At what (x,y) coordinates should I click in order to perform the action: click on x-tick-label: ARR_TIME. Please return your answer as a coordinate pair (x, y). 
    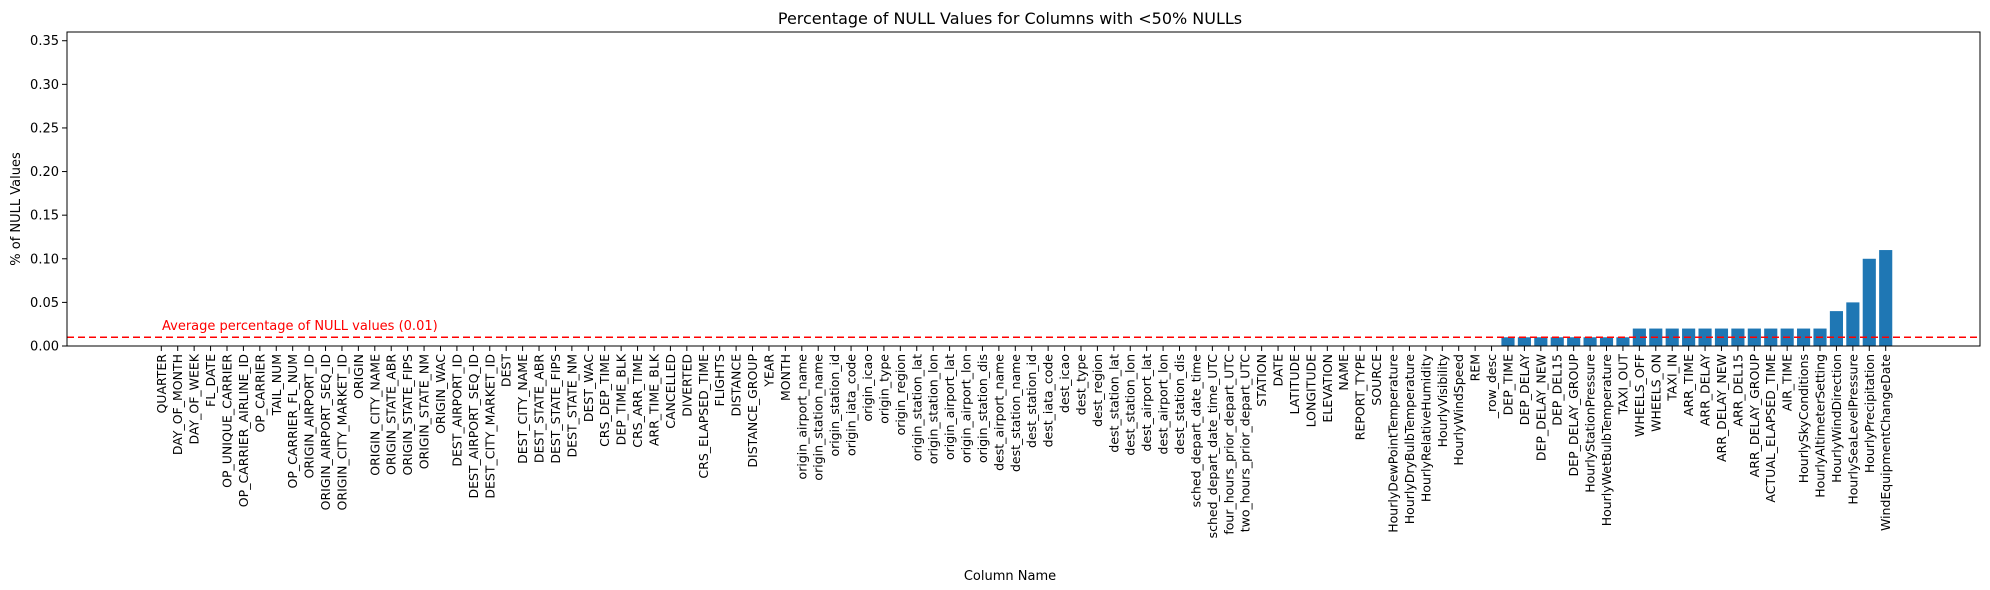
    Looking at the image, I should click on (1688, 385).